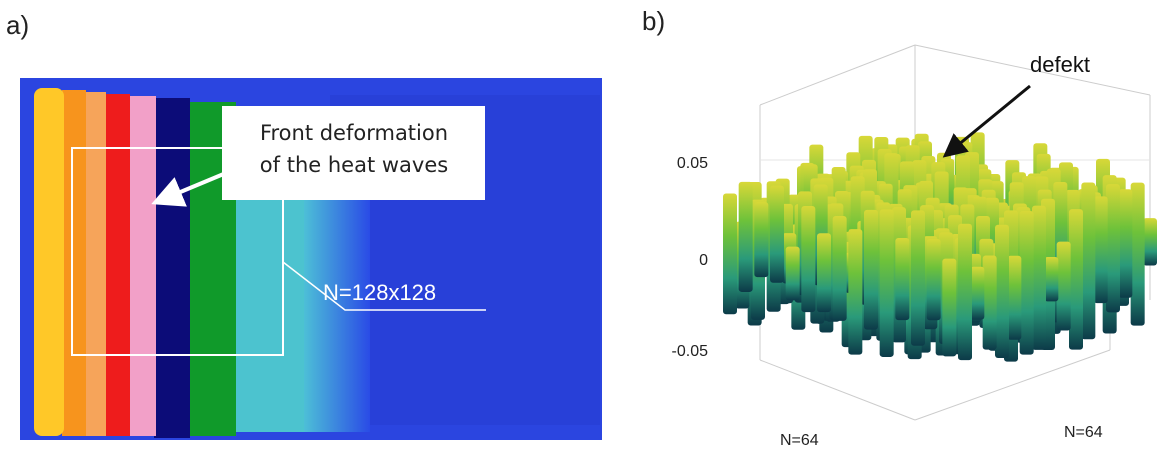 This screenshot has width=1162, height=457. I want to click on z-tick-label: 0, so click(703, 260).